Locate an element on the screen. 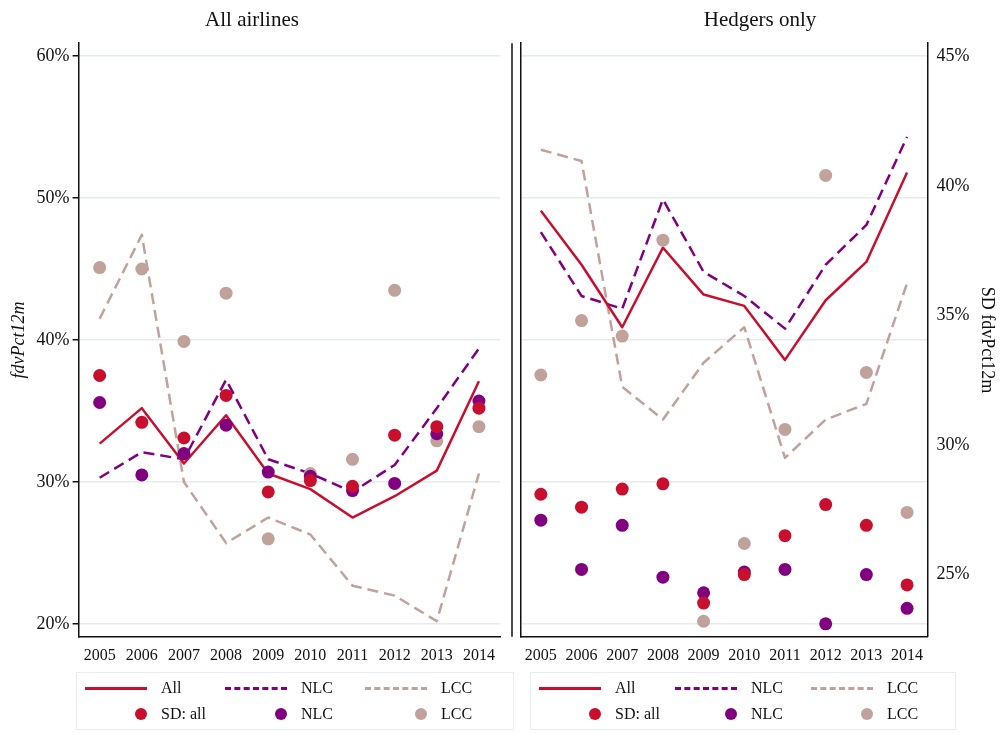 This screenshot has height=733, width=1006. text: 35% is located at coordinates (953, 314).